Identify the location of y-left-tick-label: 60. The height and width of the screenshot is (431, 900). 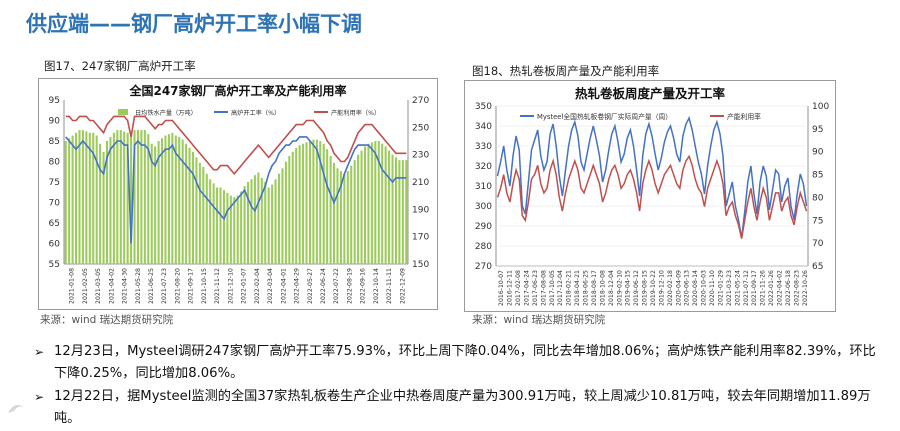
(55, 245).